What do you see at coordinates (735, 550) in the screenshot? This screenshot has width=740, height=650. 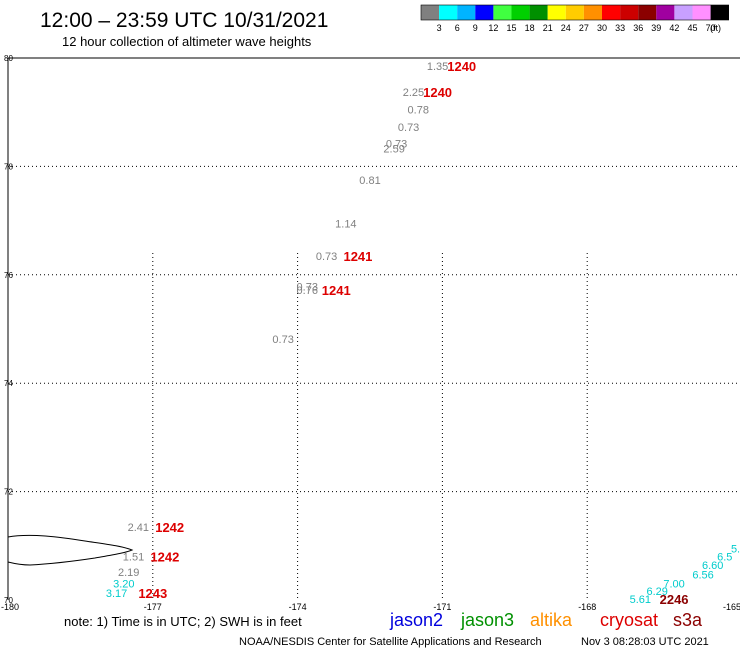 I see `swh-value: 5.47` at bounding box center [735, 550].